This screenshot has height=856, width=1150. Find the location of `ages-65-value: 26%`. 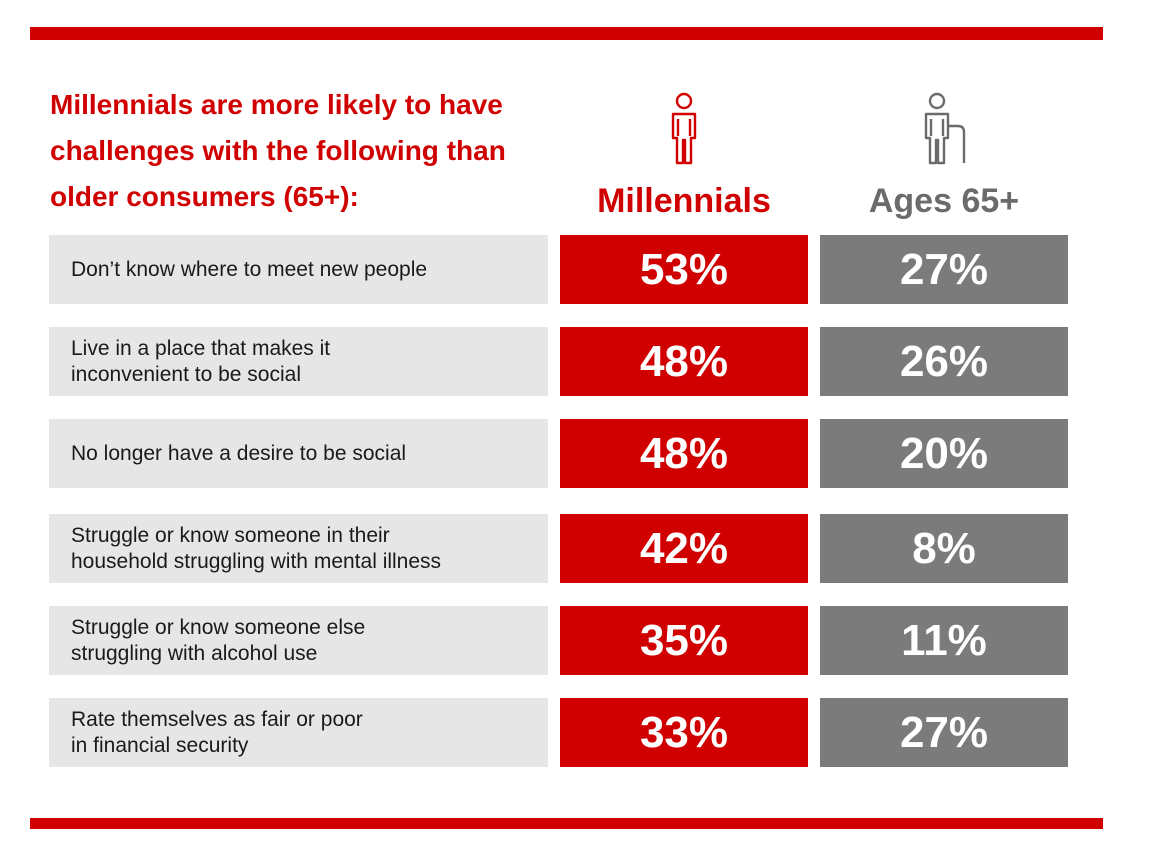

ages-65-value: 26% is located at coordinates (944, 361).